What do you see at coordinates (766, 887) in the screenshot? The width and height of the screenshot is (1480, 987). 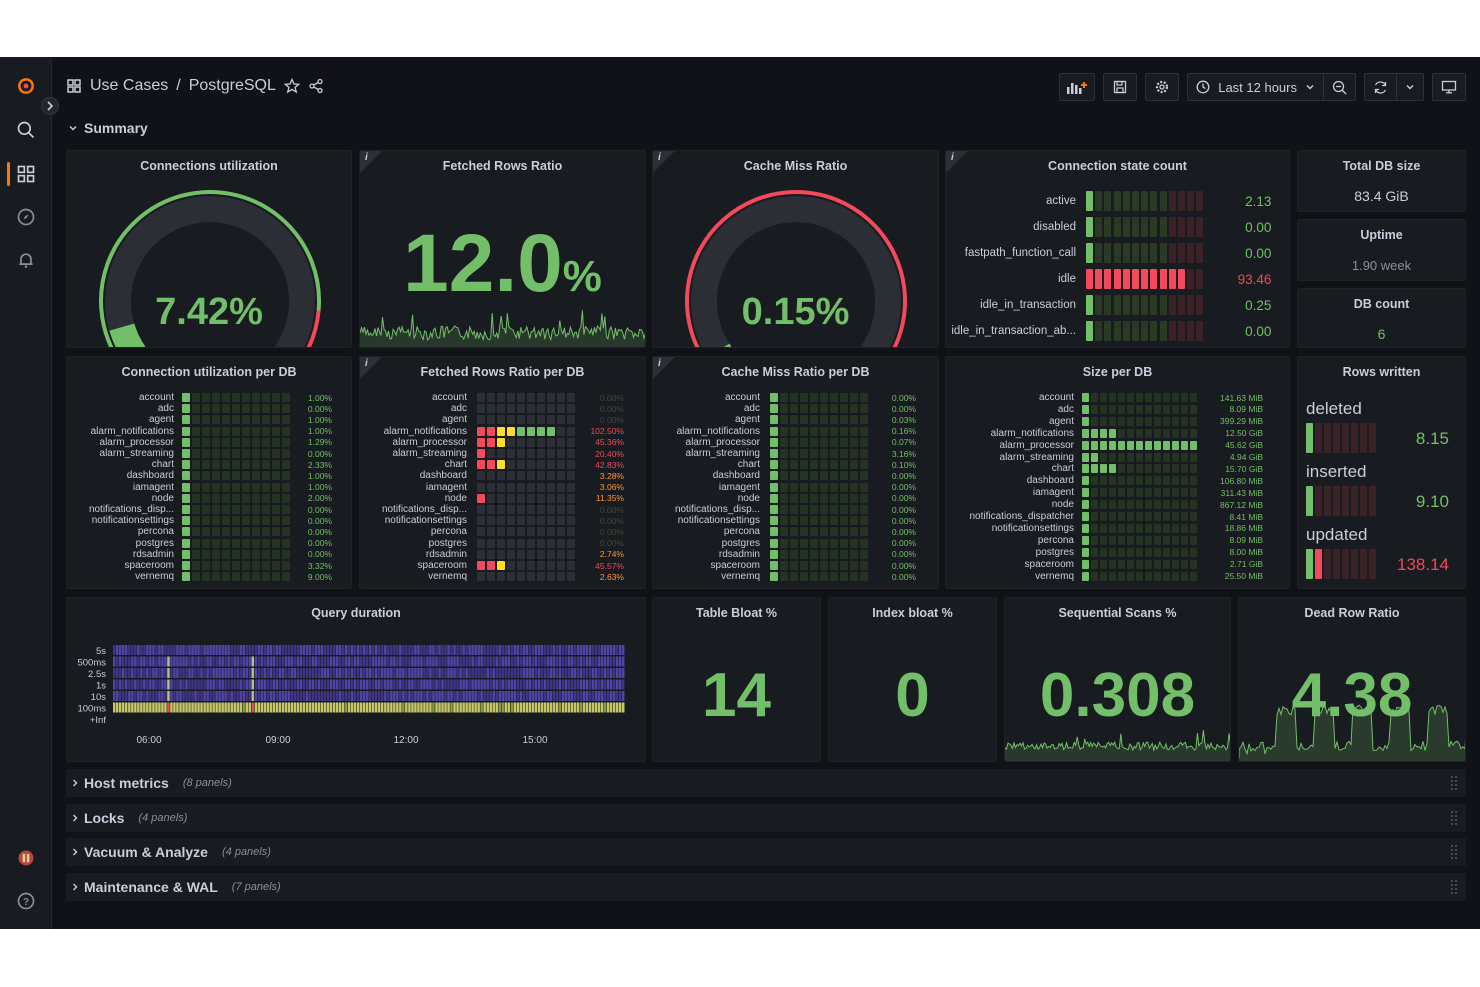 I see `row-maintenance-wal: Maintenance & WAL (7 panels)` at bounding box center [766, 887].